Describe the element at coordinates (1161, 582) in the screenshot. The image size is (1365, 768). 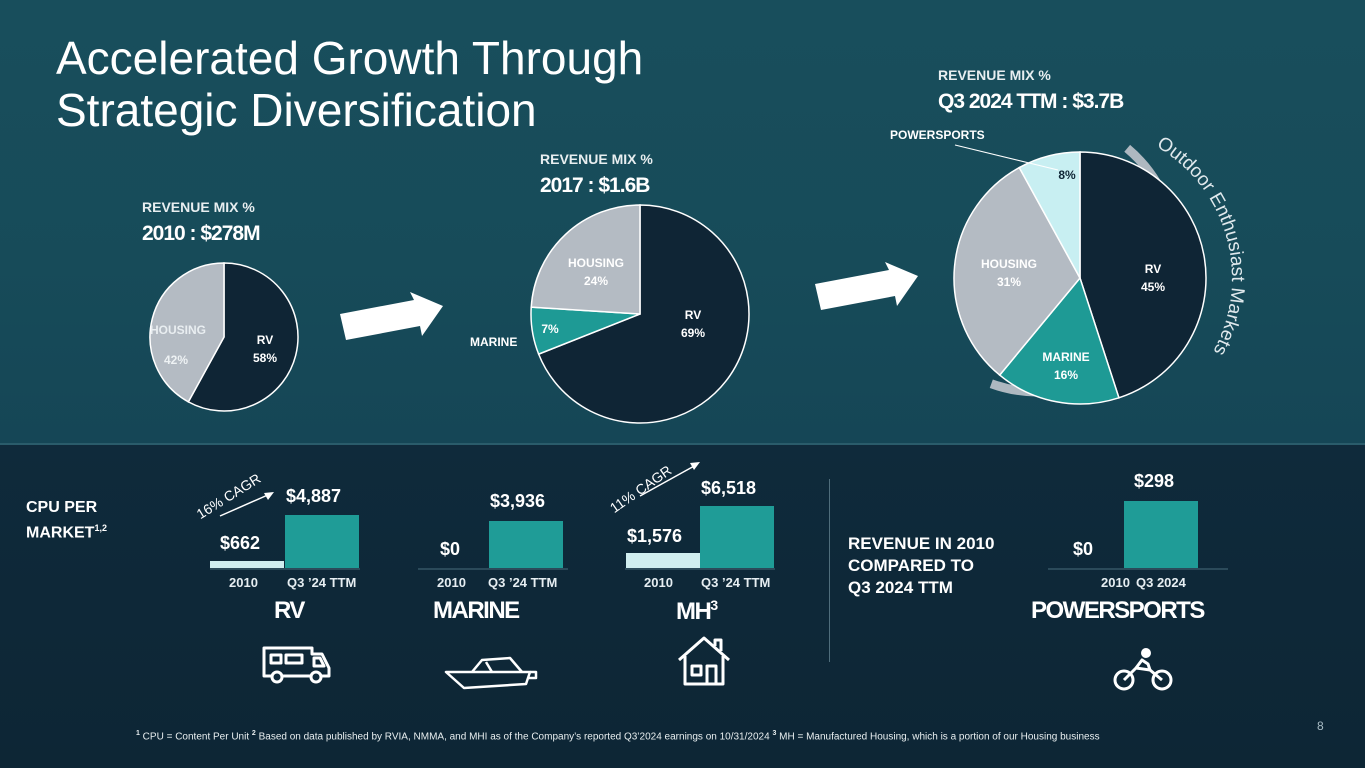
I see `tick-powersports-2024: Q3 2024` at that location.